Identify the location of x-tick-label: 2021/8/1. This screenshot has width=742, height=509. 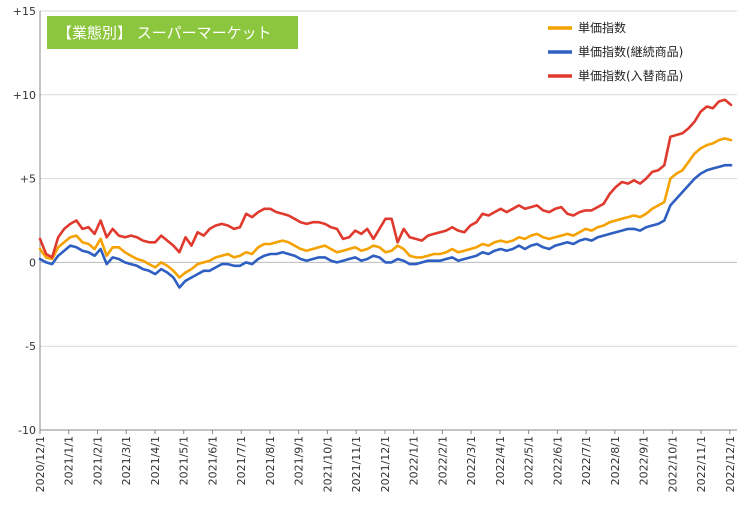
(270, 460).